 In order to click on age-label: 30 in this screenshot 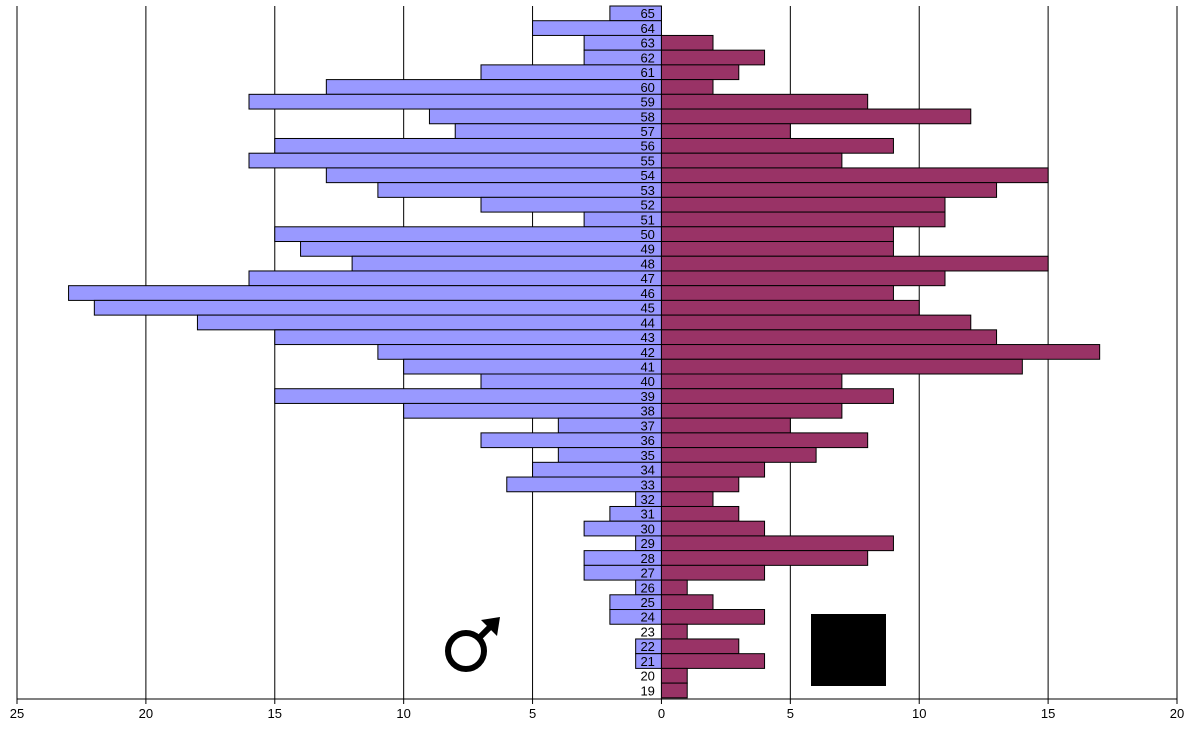, I will do `click(647, 528)`.